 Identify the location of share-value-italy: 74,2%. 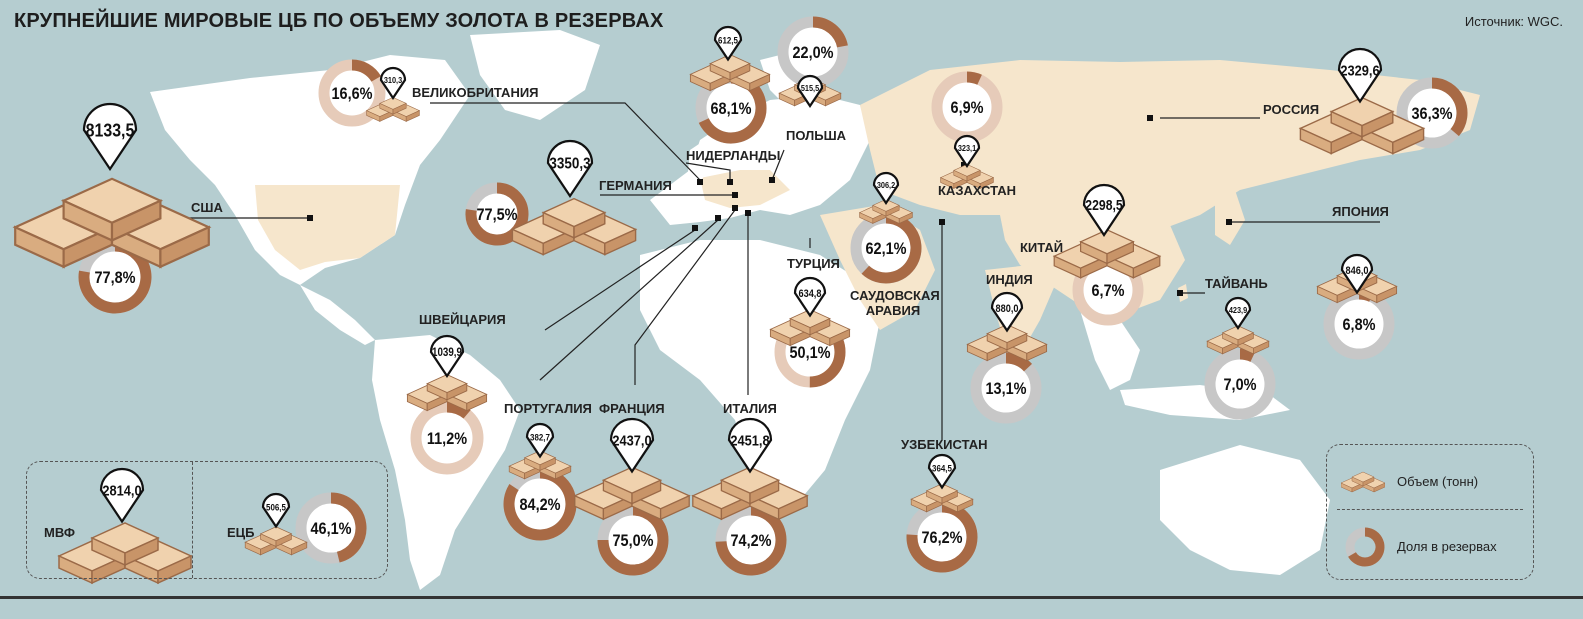
(751, 541).